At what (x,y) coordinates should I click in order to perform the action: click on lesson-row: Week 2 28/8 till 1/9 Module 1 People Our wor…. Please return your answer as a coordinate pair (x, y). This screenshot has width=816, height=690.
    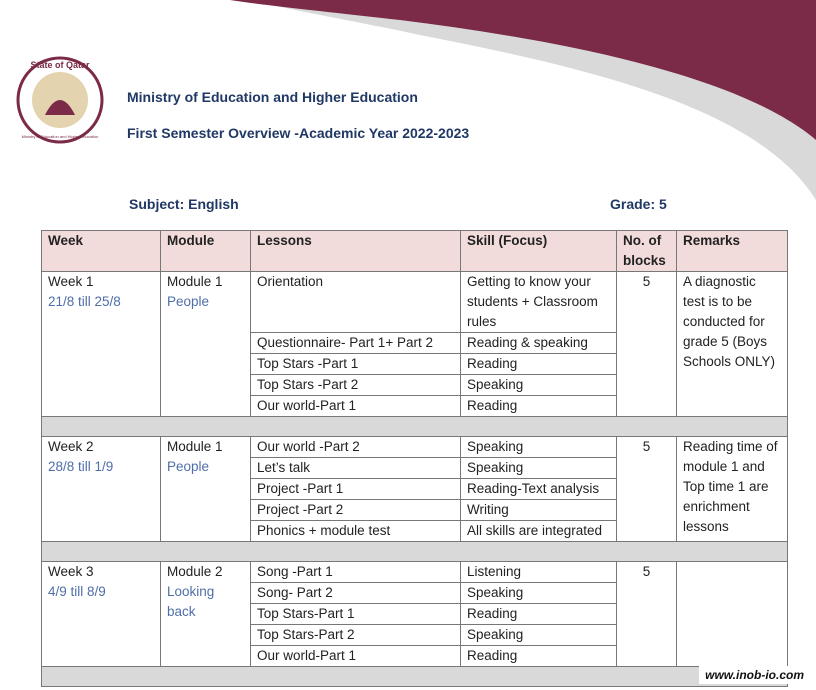
    Looking at the image, I should click on (414, 489).